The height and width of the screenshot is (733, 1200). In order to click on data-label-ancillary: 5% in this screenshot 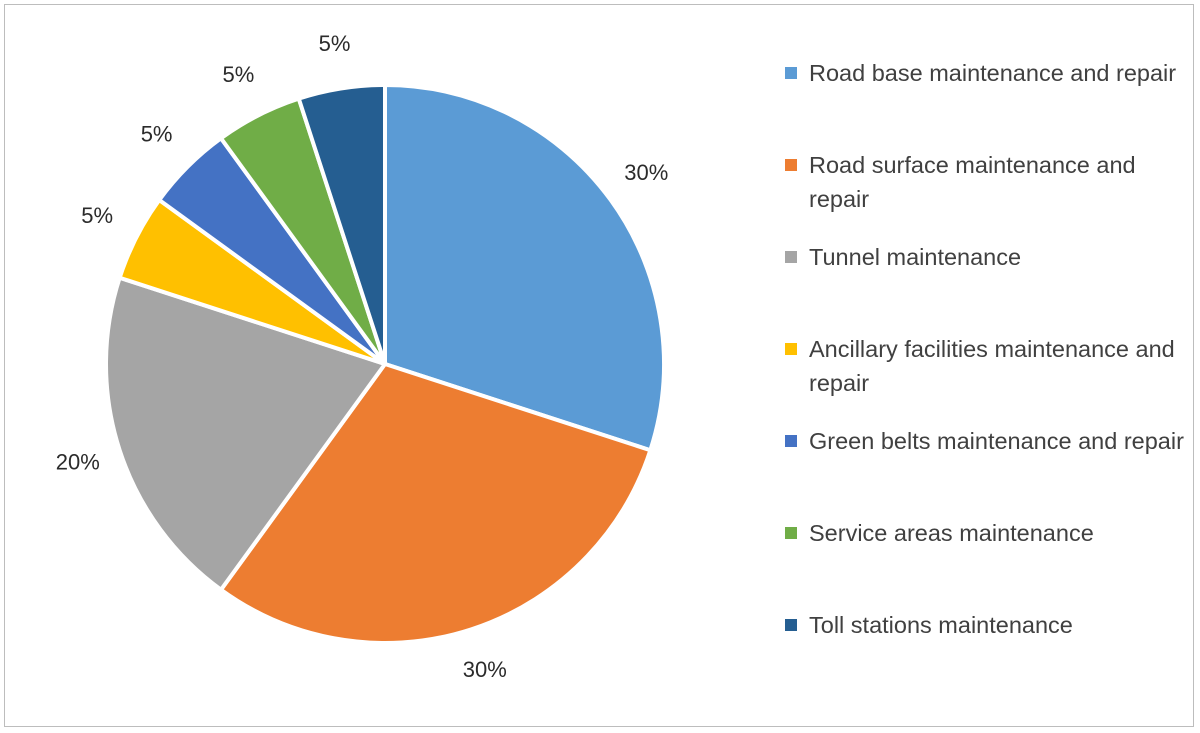, I will do `click(97, 215)`.